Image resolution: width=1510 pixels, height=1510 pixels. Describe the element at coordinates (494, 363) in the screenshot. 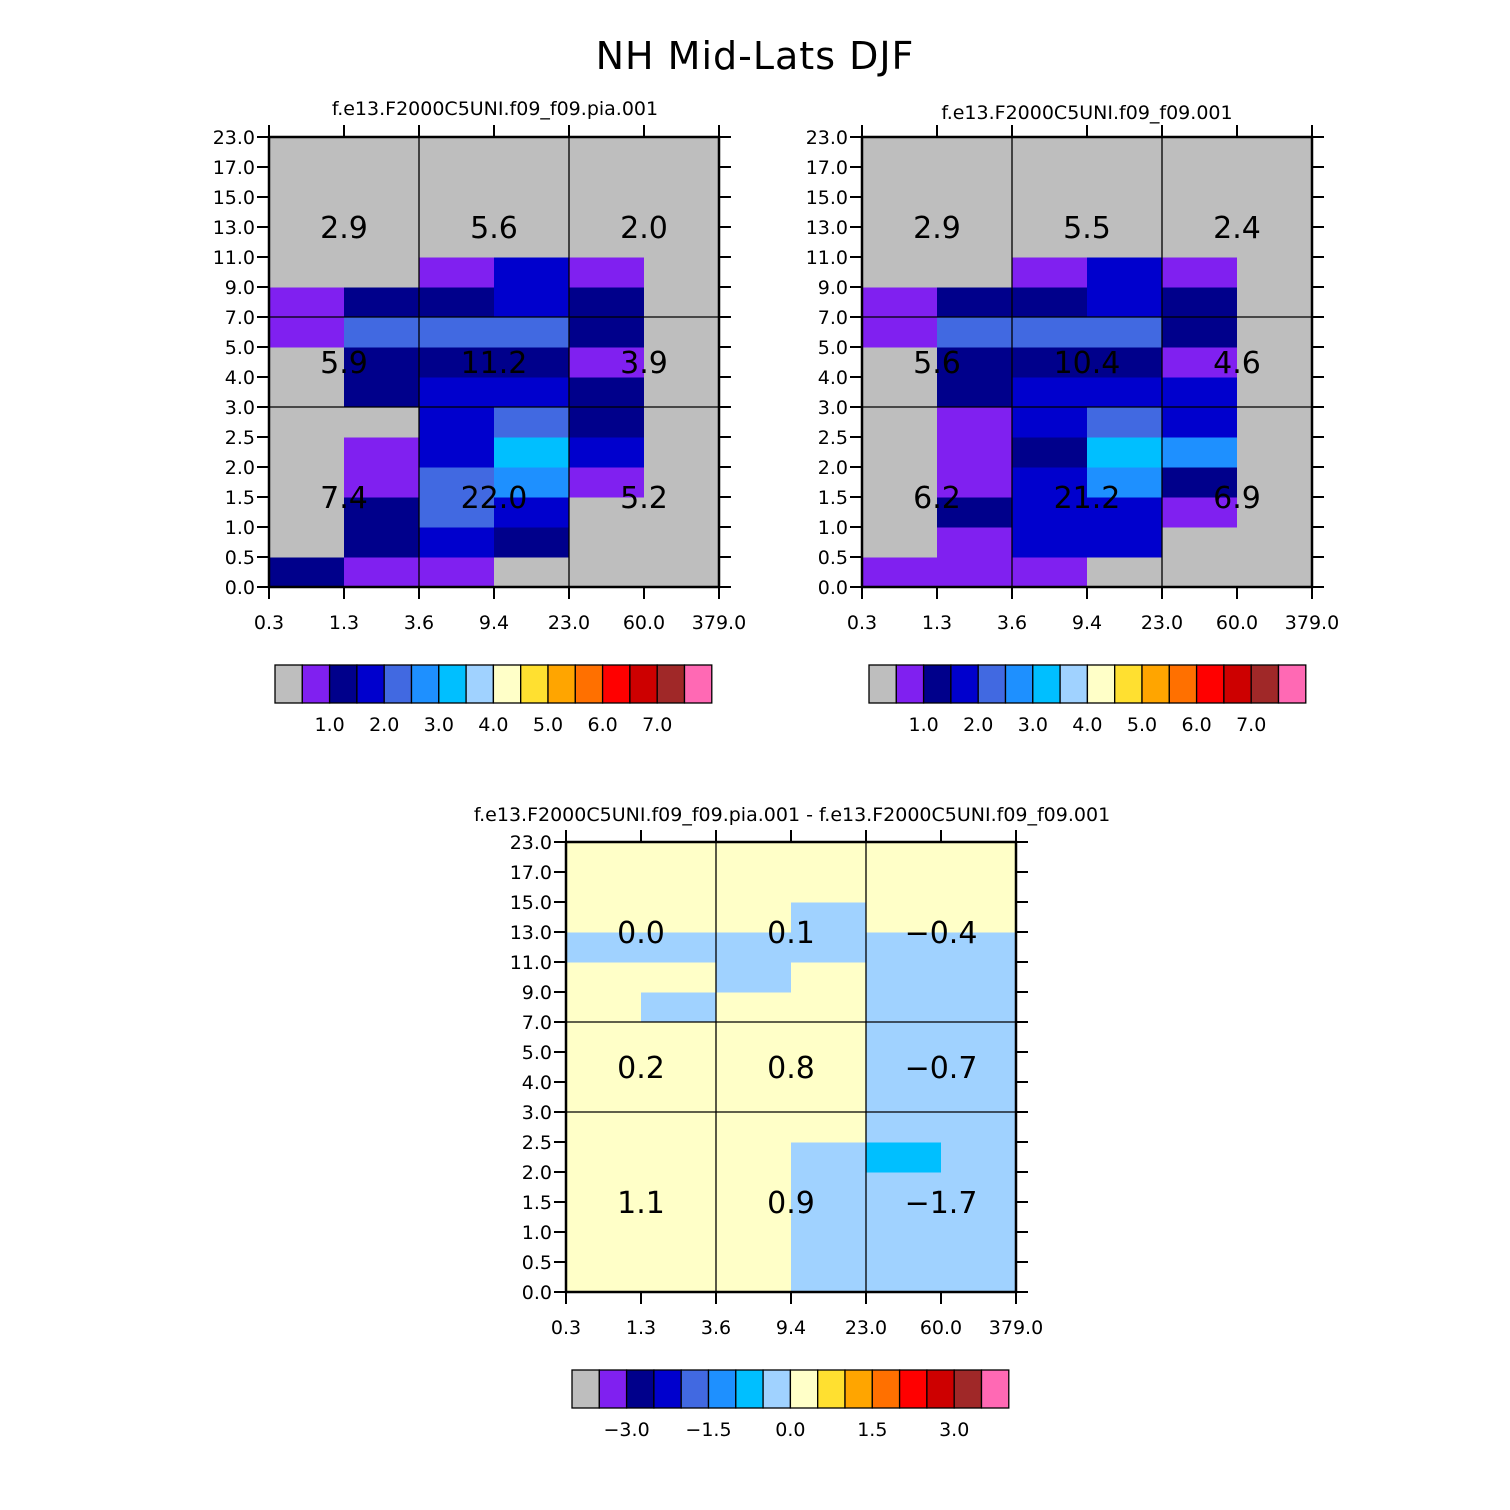

I see `group-value-label: 11.2` at that location.